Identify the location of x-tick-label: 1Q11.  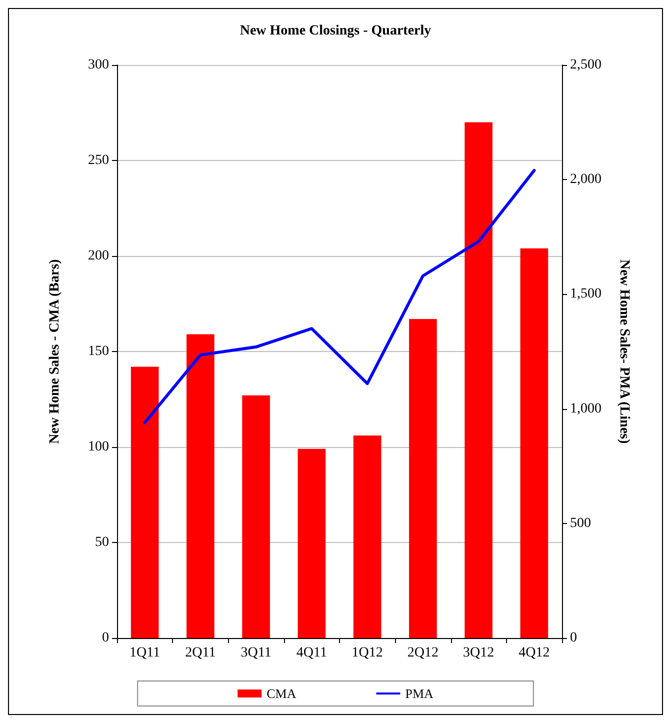
(145, 653).